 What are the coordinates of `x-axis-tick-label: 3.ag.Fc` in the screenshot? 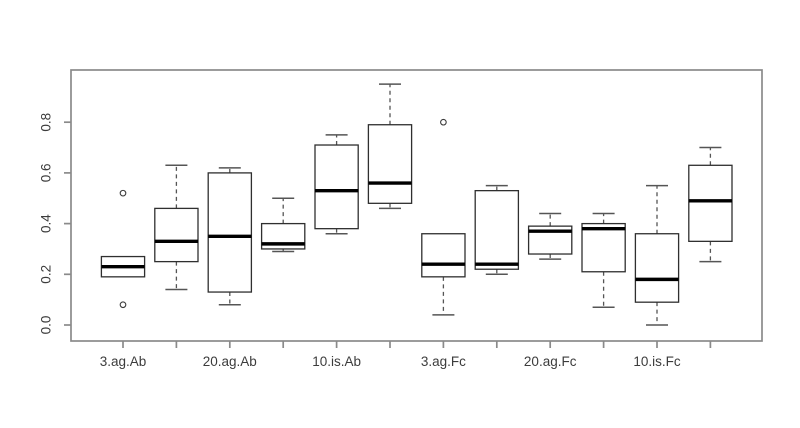 It's located at (443, 361).